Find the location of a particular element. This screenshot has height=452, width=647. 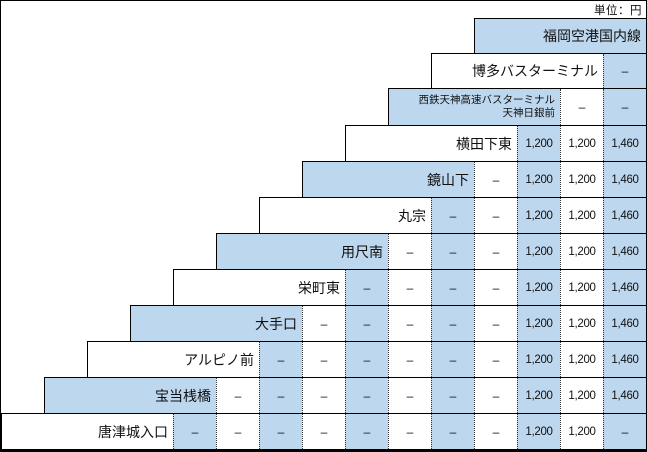

station-label-cell: 唐津城入口 is located at coordinates (87, 431).